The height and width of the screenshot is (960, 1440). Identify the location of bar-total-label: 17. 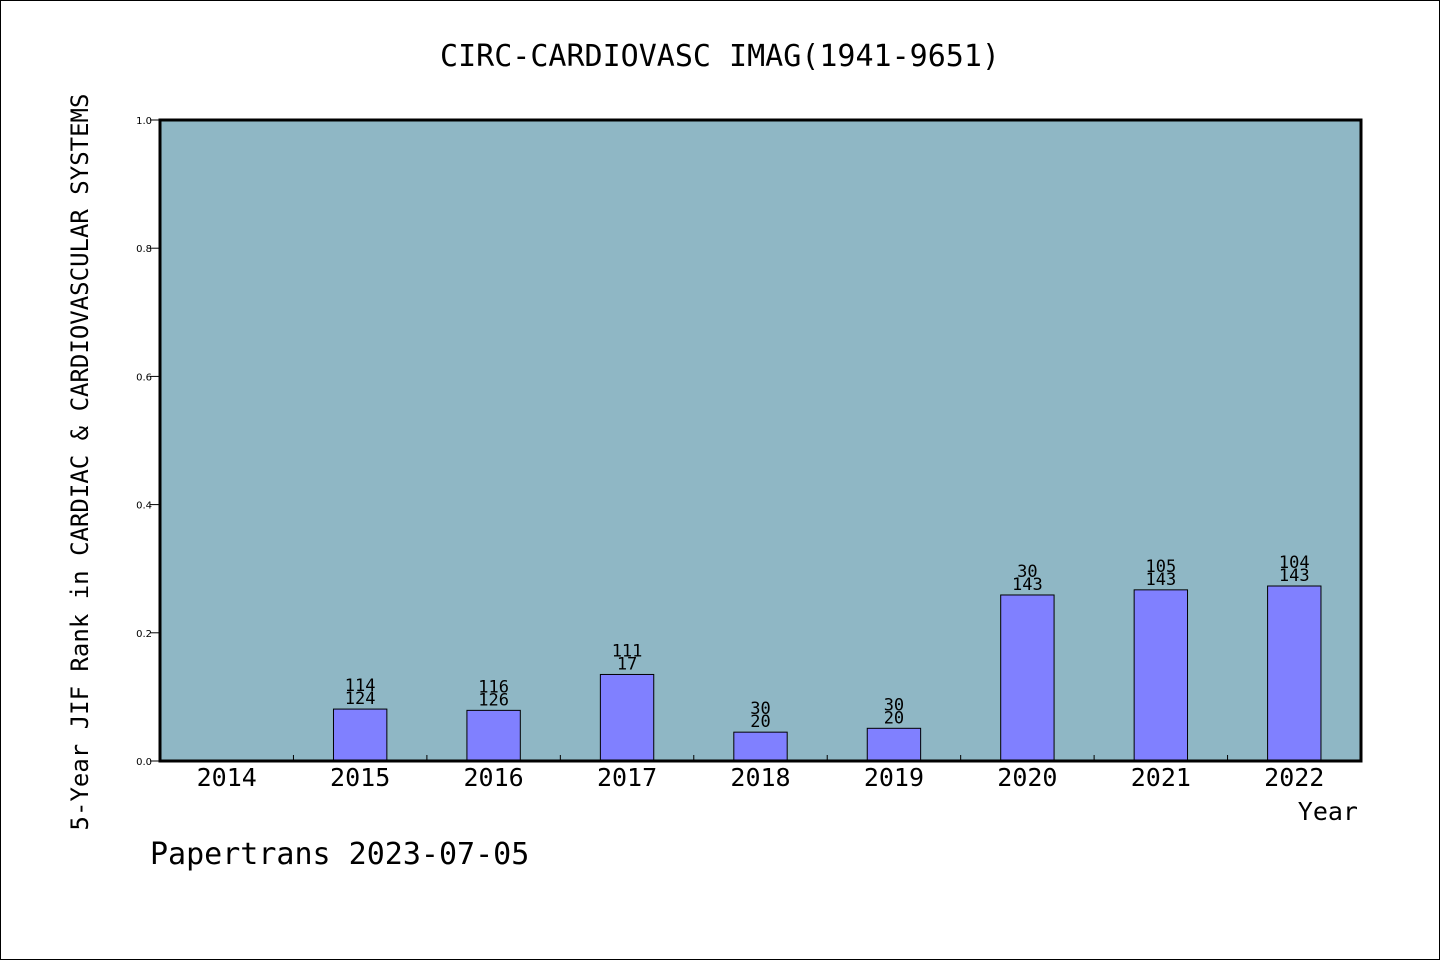
(627, 664).